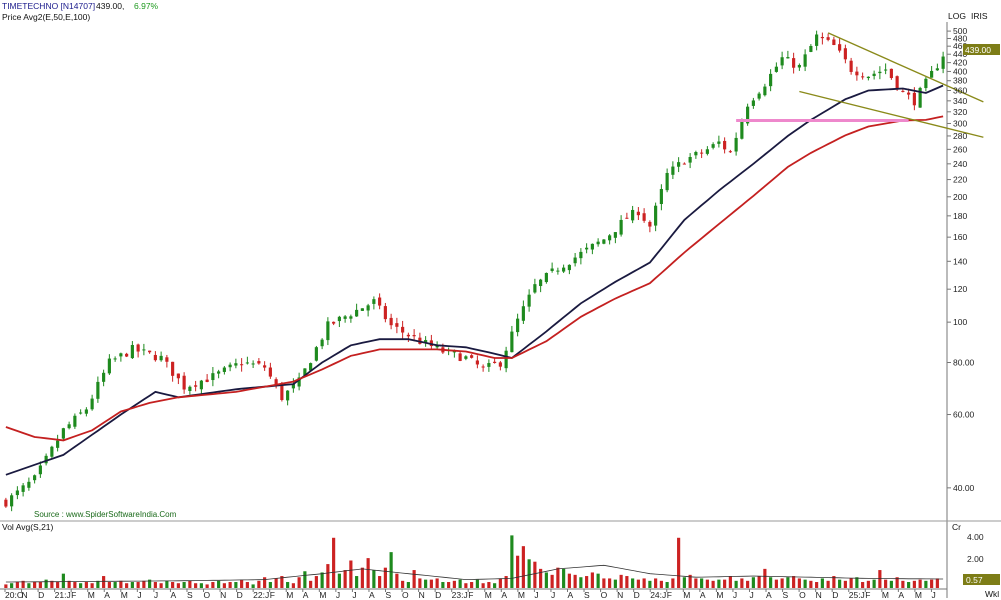 Image resolution: width=1001 pixels, height=600 pixels. I want to click on price-tick-label: 420, so click(960, 63).